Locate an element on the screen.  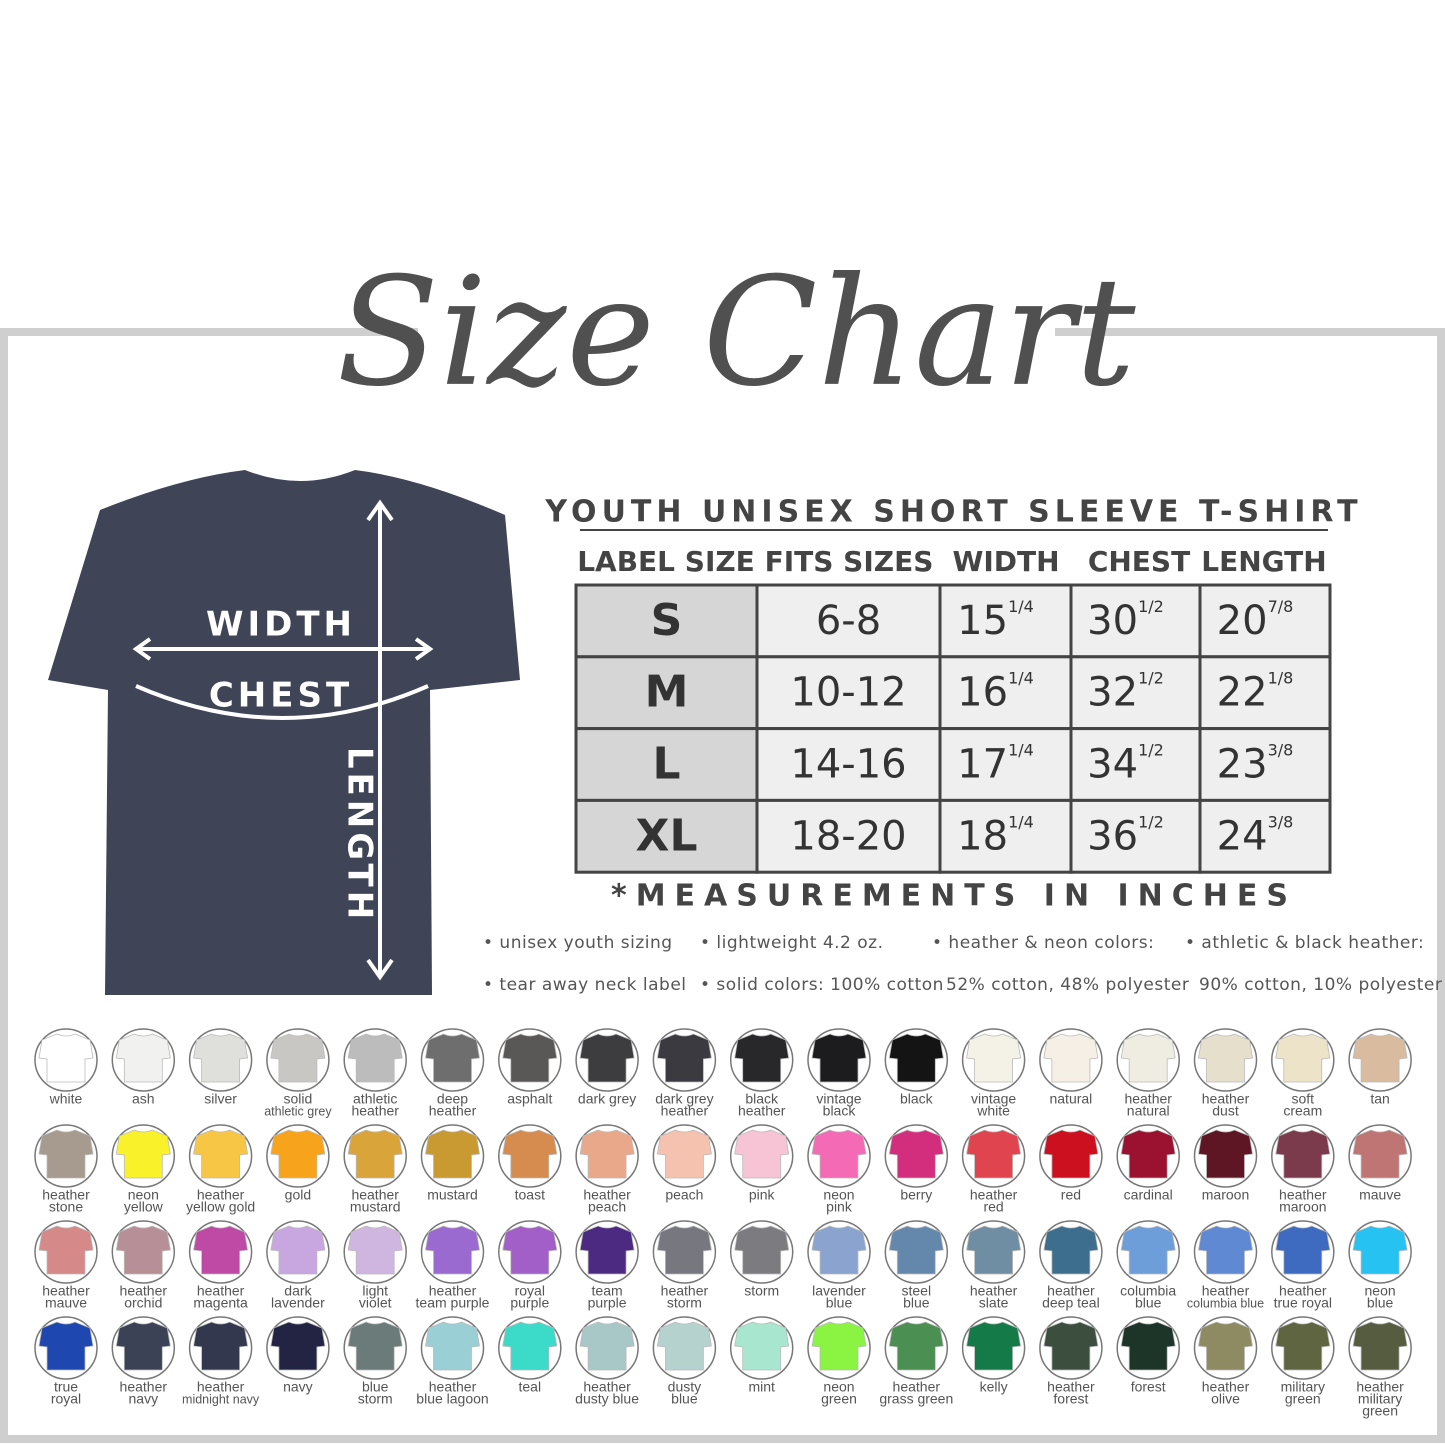
measurement: 207/8 is located at coordinates (1255, 620).